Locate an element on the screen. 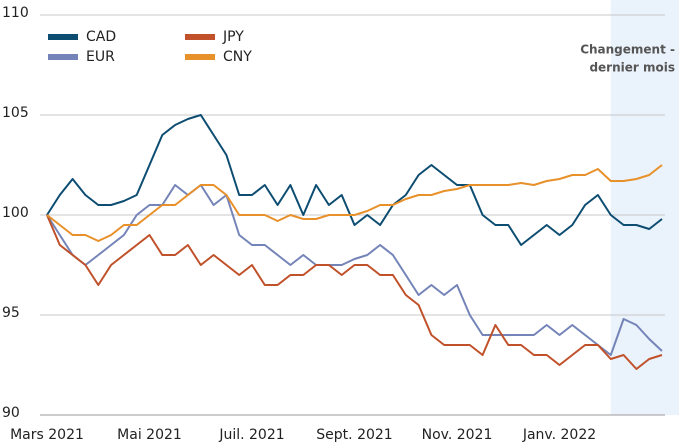  legend-label: EUR is located at coordinates (100, 57).